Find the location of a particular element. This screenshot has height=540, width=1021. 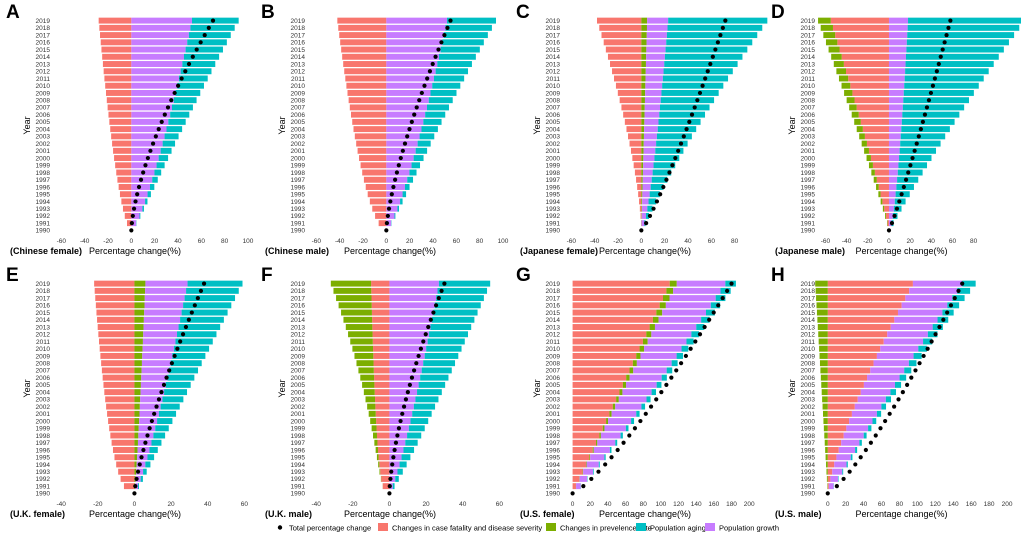

x-tick-label: 40 is located at coordinates (178, 241).